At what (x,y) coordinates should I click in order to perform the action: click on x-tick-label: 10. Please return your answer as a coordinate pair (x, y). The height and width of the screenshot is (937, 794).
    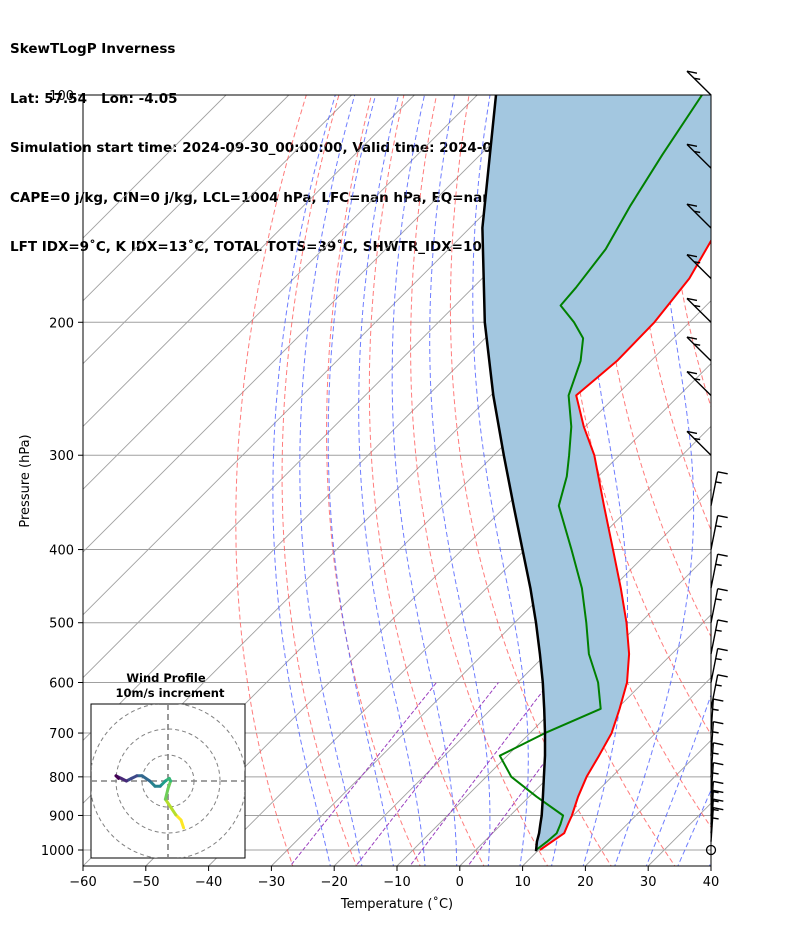
    Looking at the image, I should click on (522, 882).